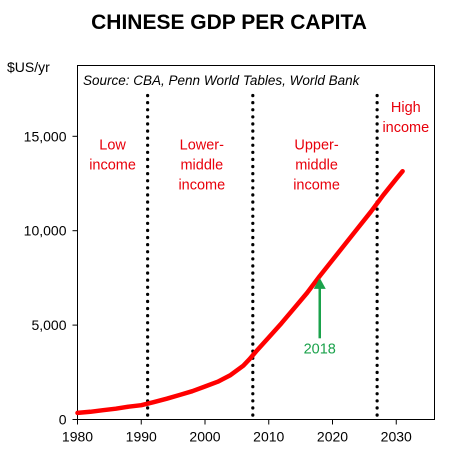 This screenshot has width=459, height=456. What do you see at coordinates (320, 349) in the screenshot?
I see `annotation-label: 2018` at bounding box center [320, 349].